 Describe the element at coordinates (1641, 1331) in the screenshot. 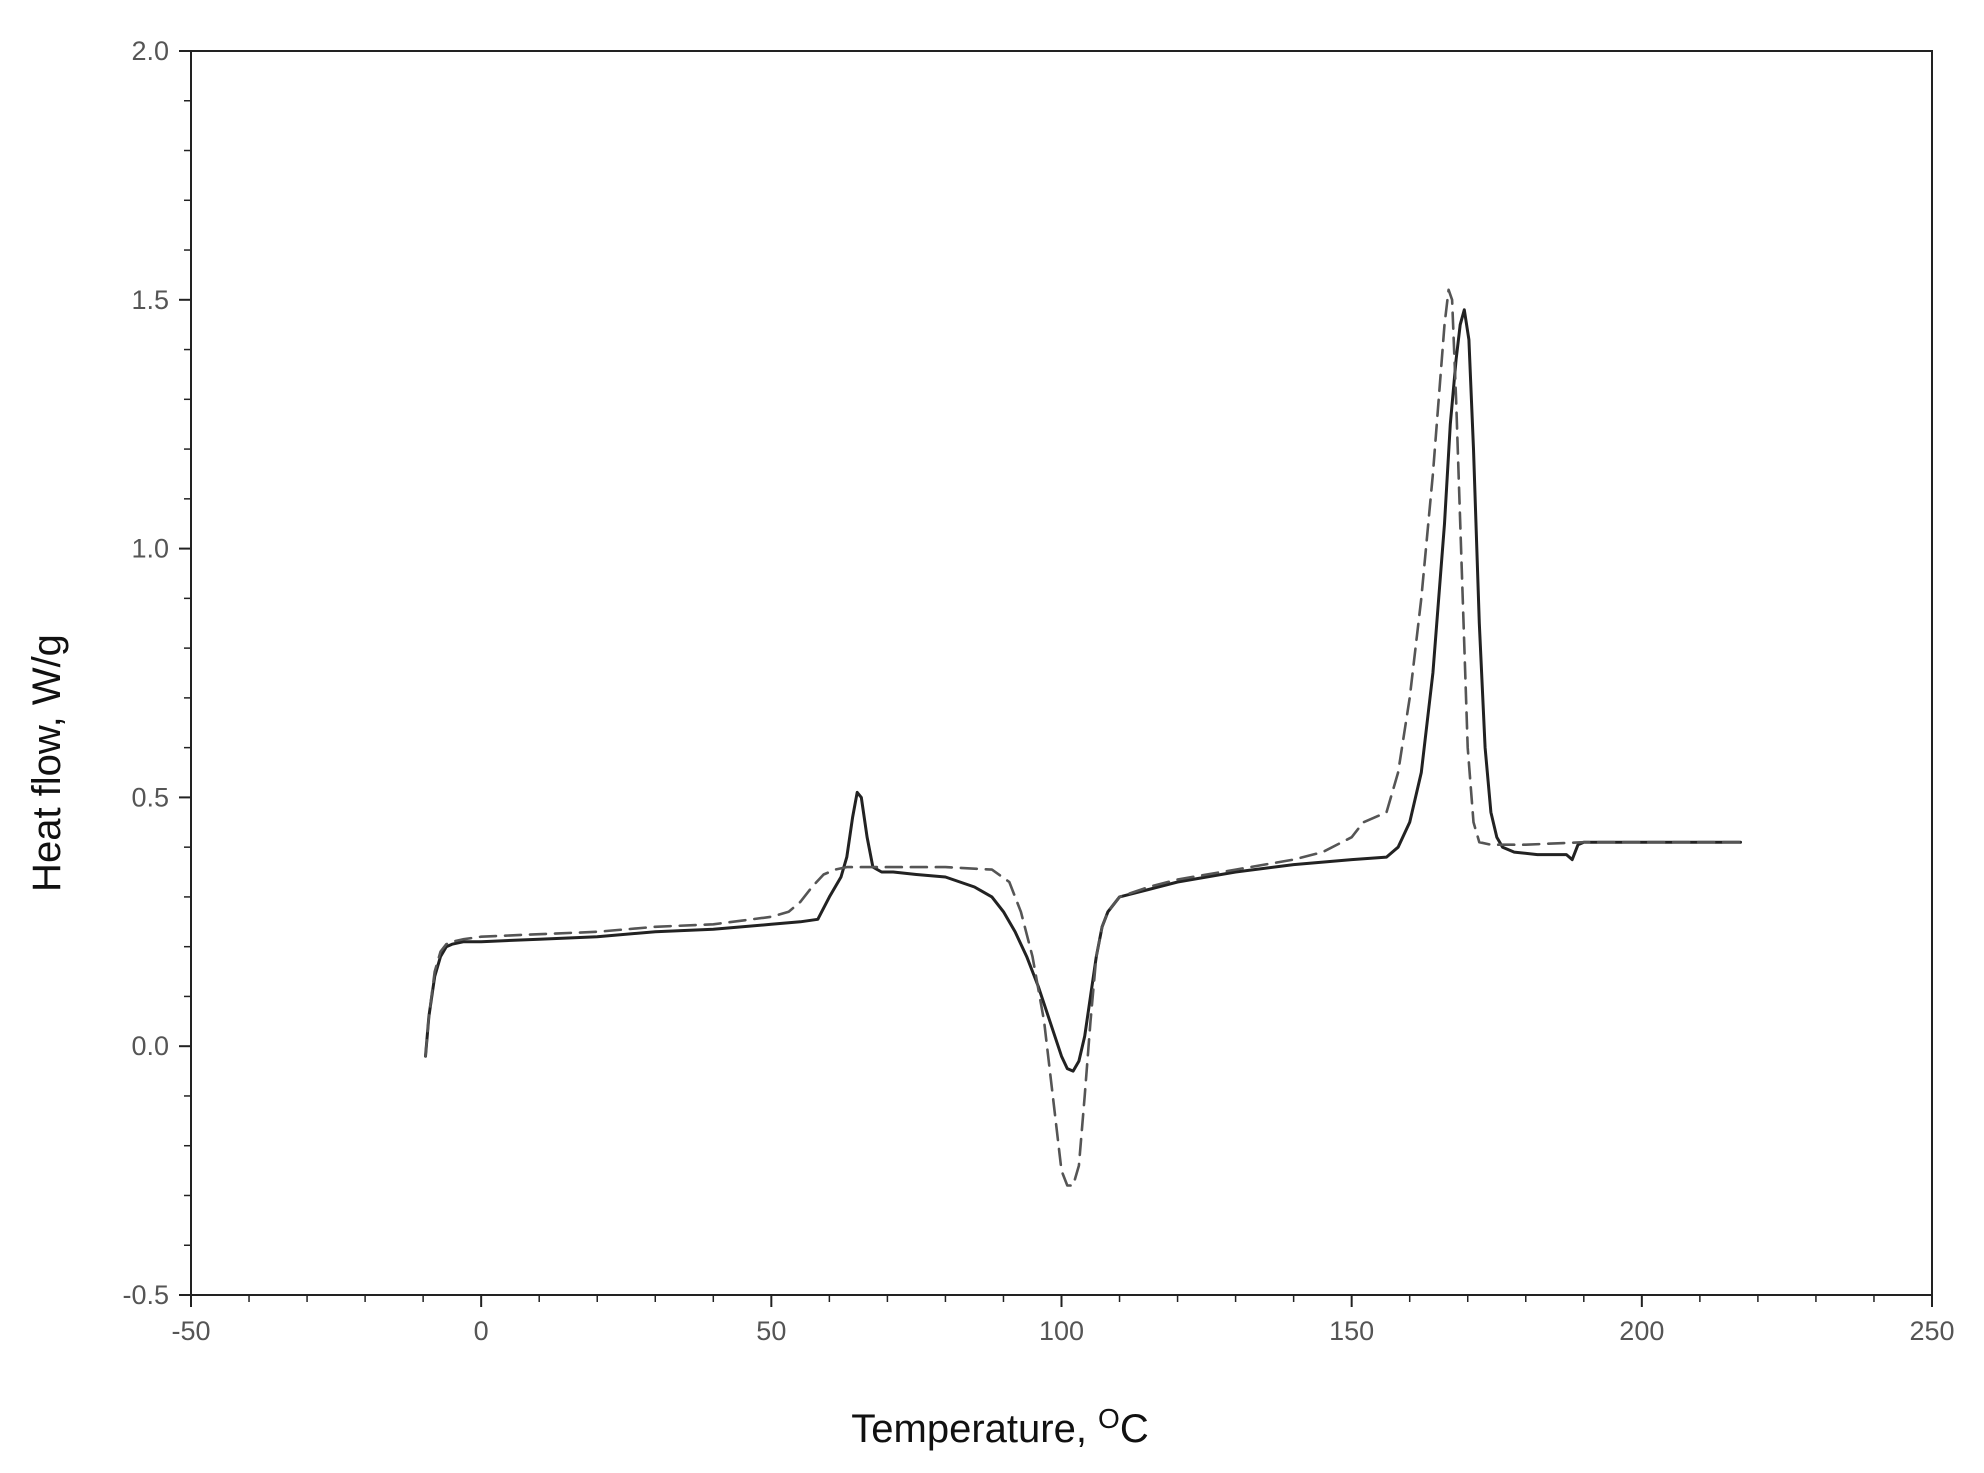

I see `x-tick-label: 200` at that location.